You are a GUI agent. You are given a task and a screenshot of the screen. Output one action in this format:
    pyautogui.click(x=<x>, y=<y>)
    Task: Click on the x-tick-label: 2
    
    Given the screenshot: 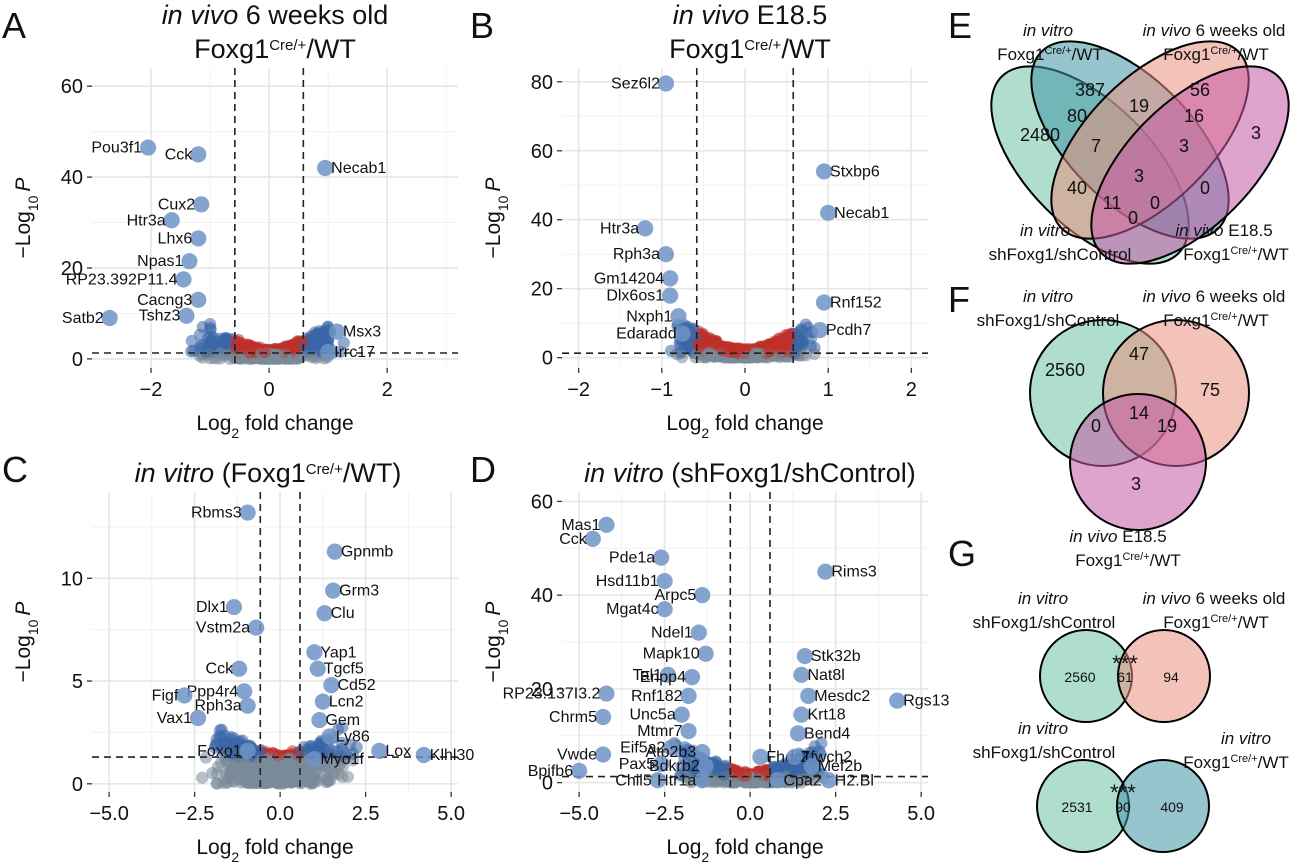 What is the action you would take?
    pyautogui.click(x=911, y=390)
    